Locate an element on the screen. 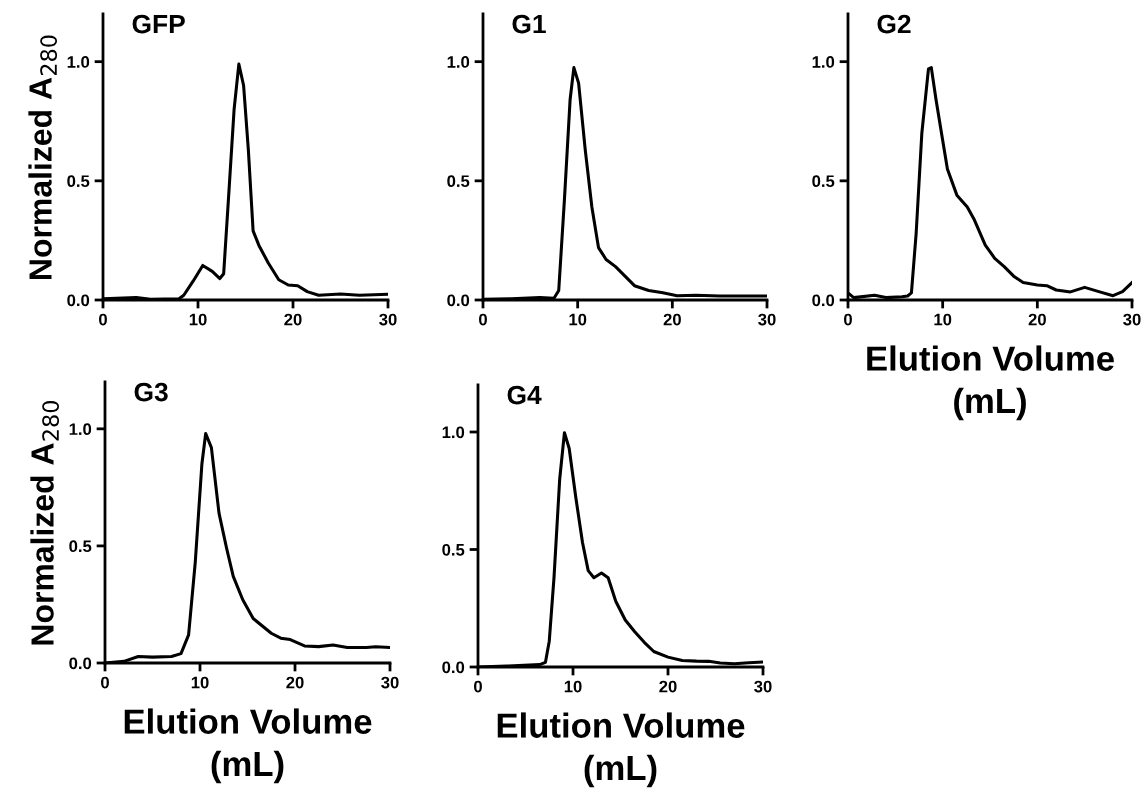  chart-title: G4 is located at coordinates (524, 395).